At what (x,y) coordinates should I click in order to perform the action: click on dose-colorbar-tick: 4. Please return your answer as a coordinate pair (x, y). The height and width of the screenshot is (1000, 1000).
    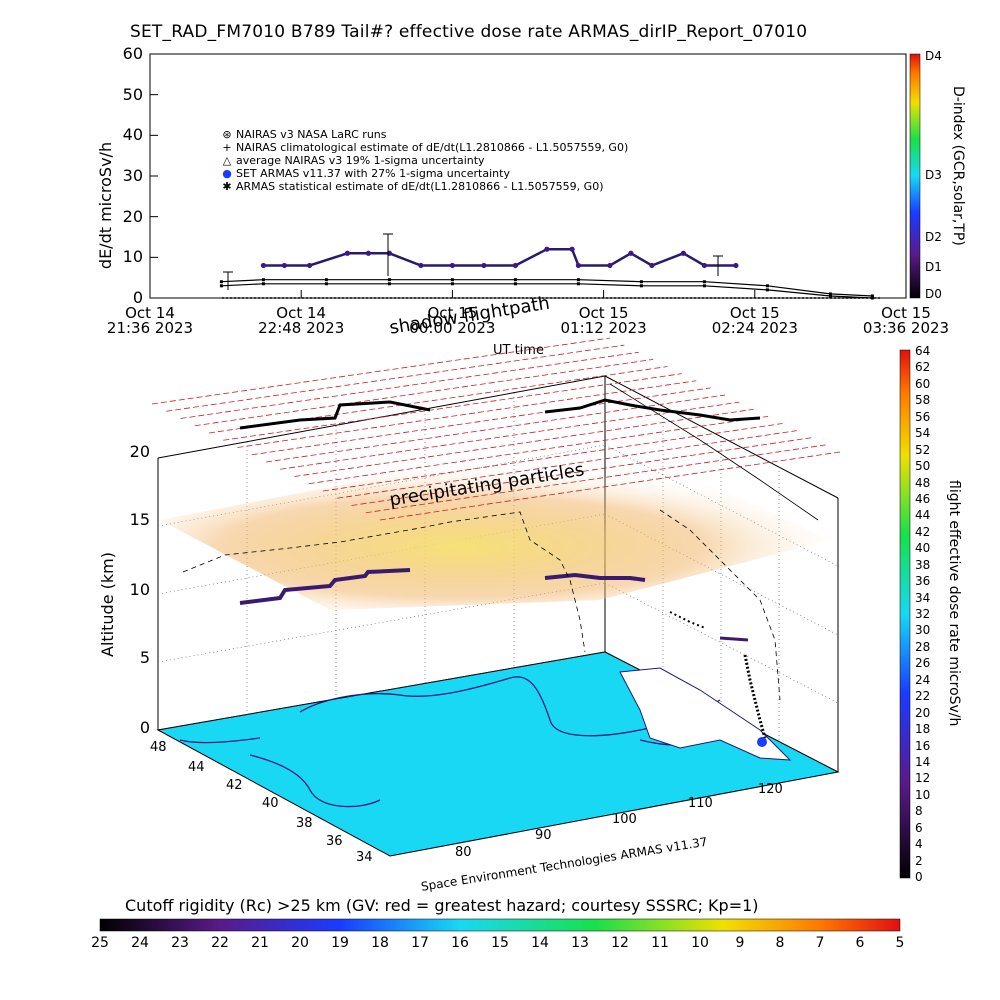
    Looking at the image, I should click on (919, 844).